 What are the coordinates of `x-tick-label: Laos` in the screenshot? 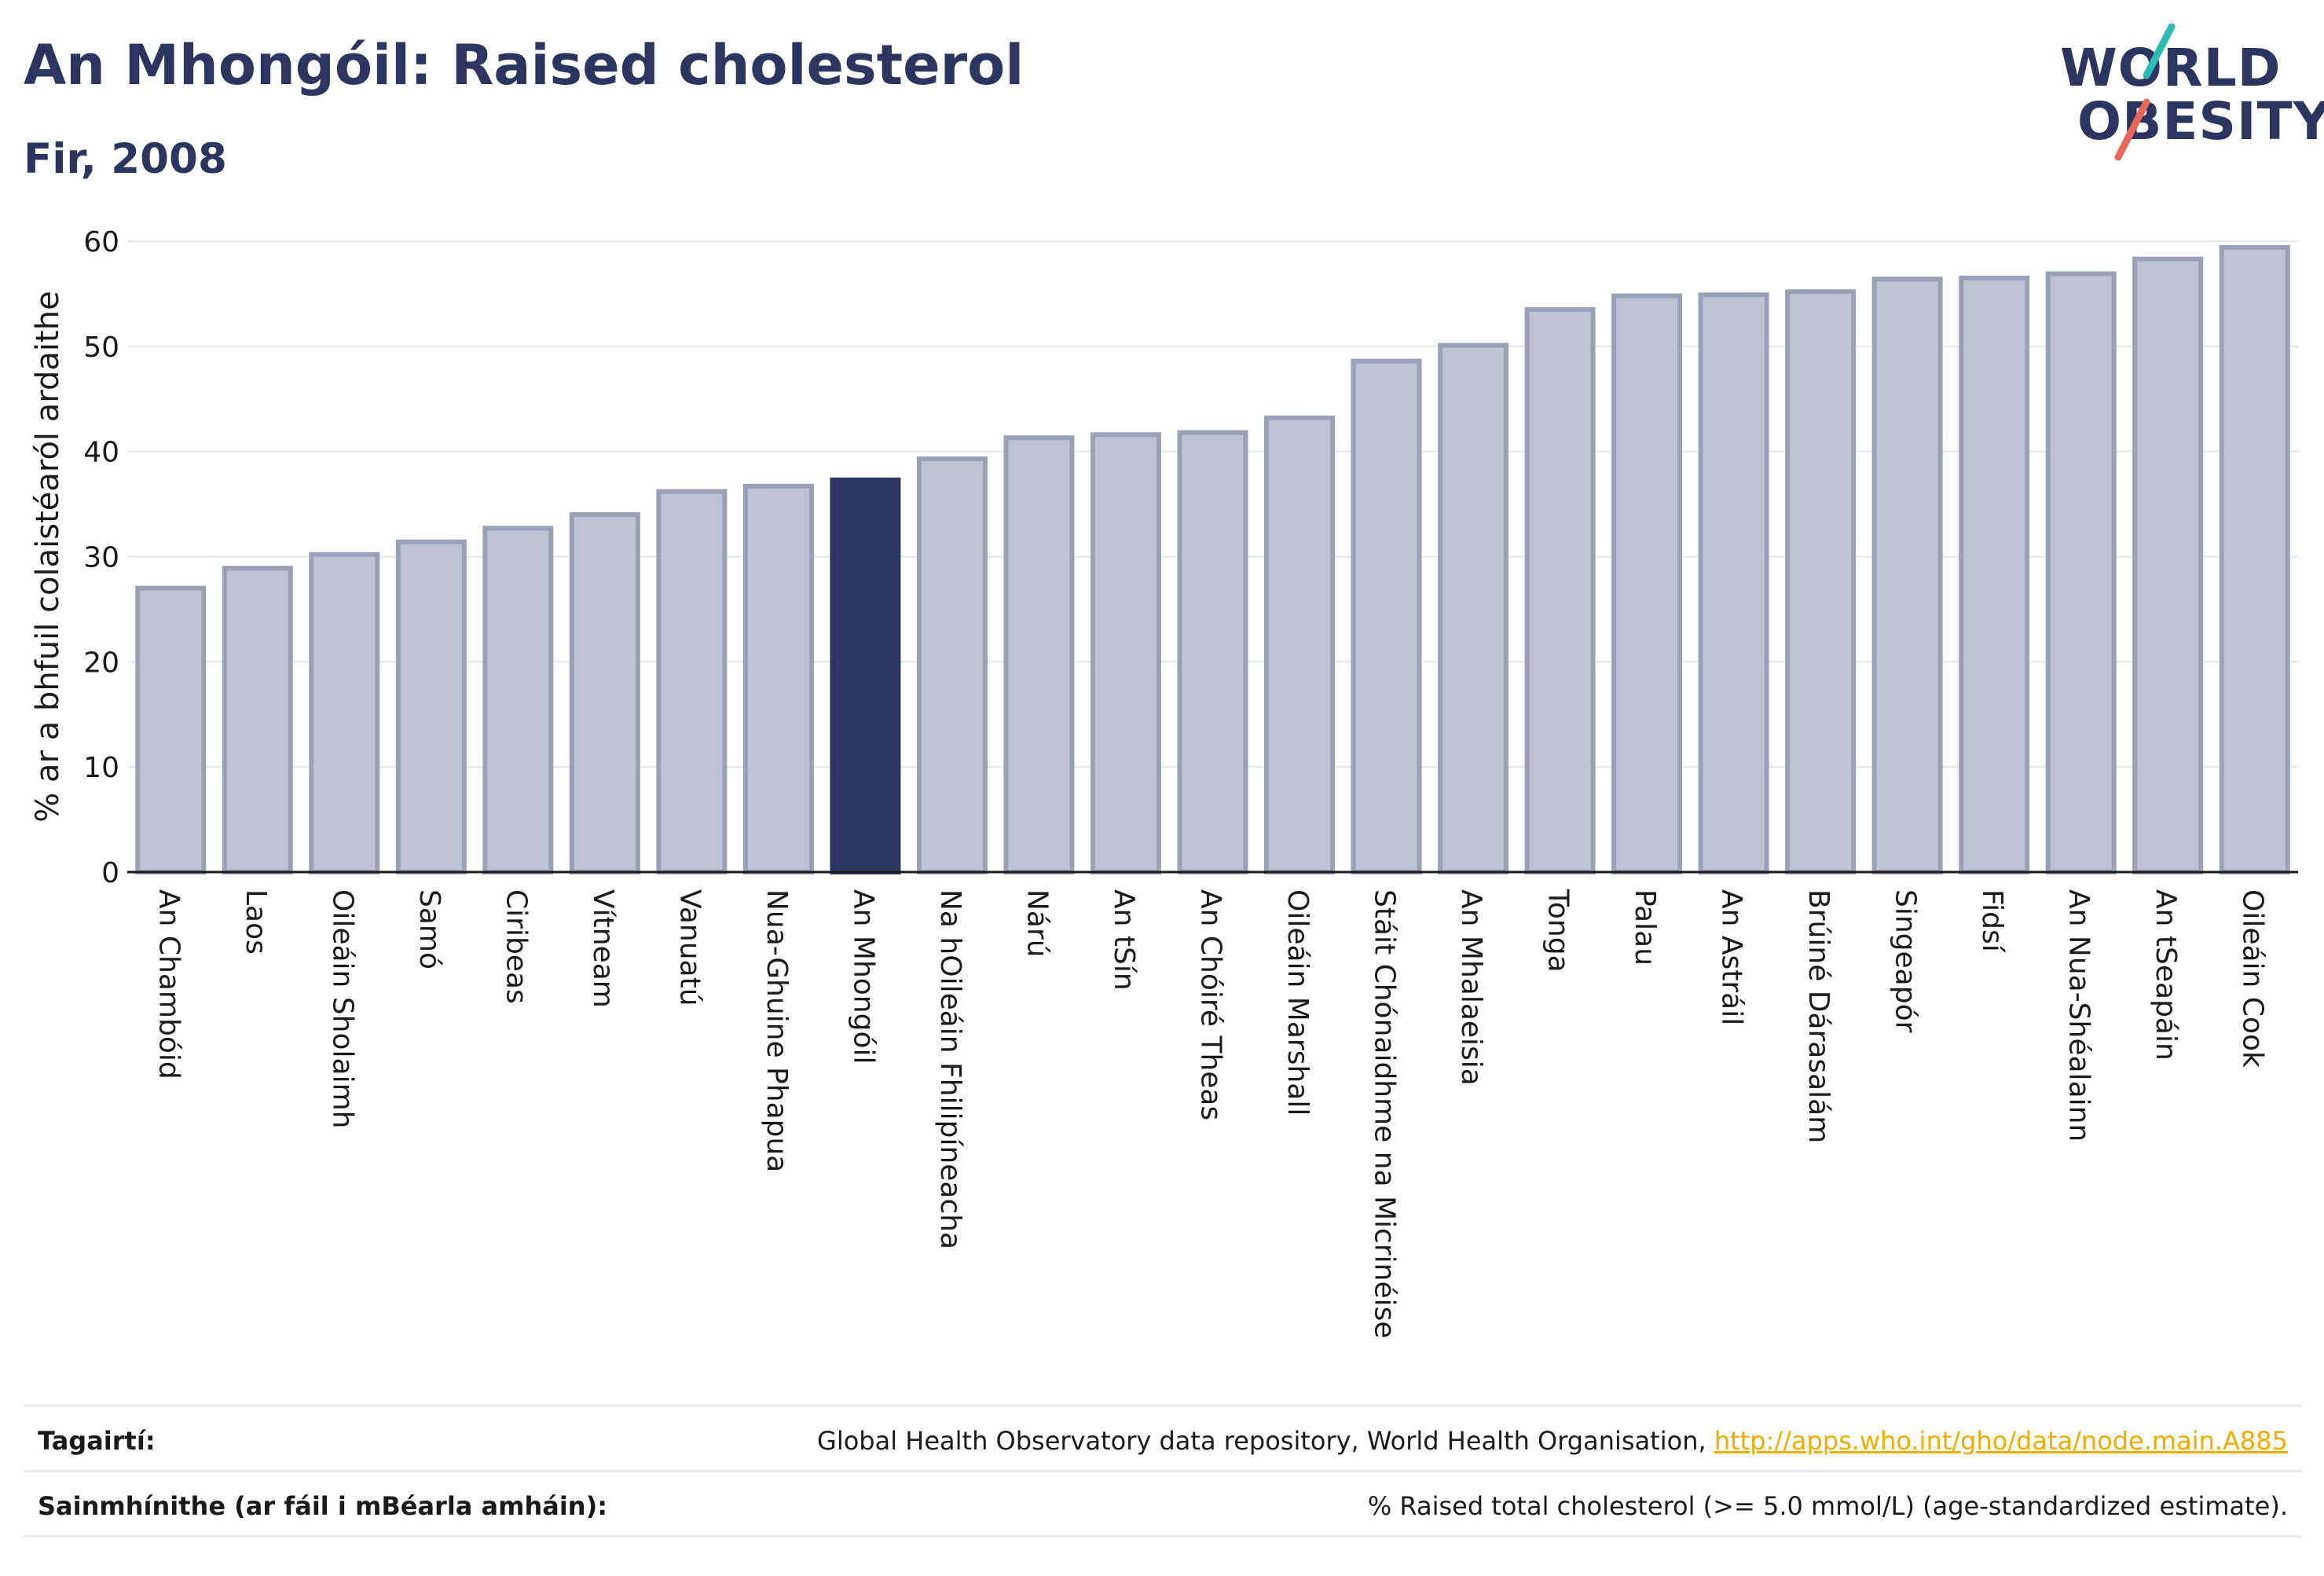 It's located at (256, 922).